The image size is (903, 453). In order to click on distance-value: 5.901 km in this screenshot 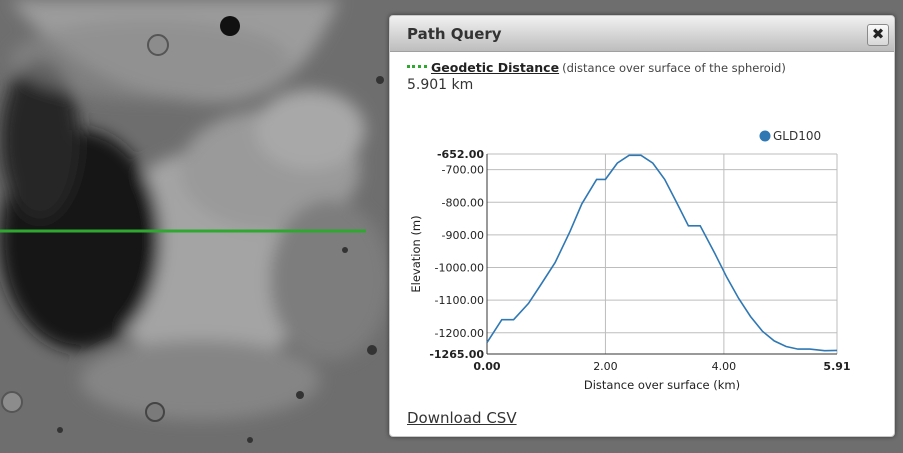, I will do `click(440, 85)`.